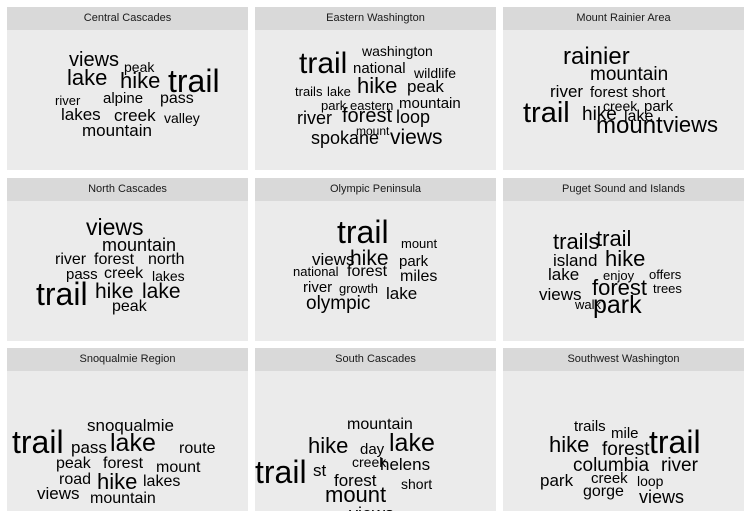 This screenshot has width=750, height=519. What do you see at coordinates (603, 491) in the screenshot?
I see `word-label: gorge` at bounding box center [603, 491].